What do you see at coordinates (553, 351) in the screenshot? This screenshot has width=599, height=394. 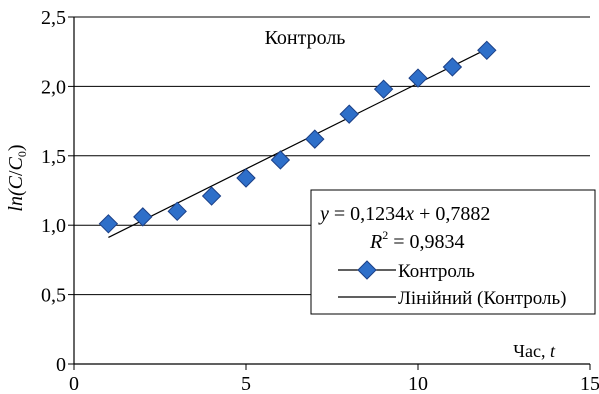 I see `x-axis-label-variable: t` at bounding box center [553, 351].